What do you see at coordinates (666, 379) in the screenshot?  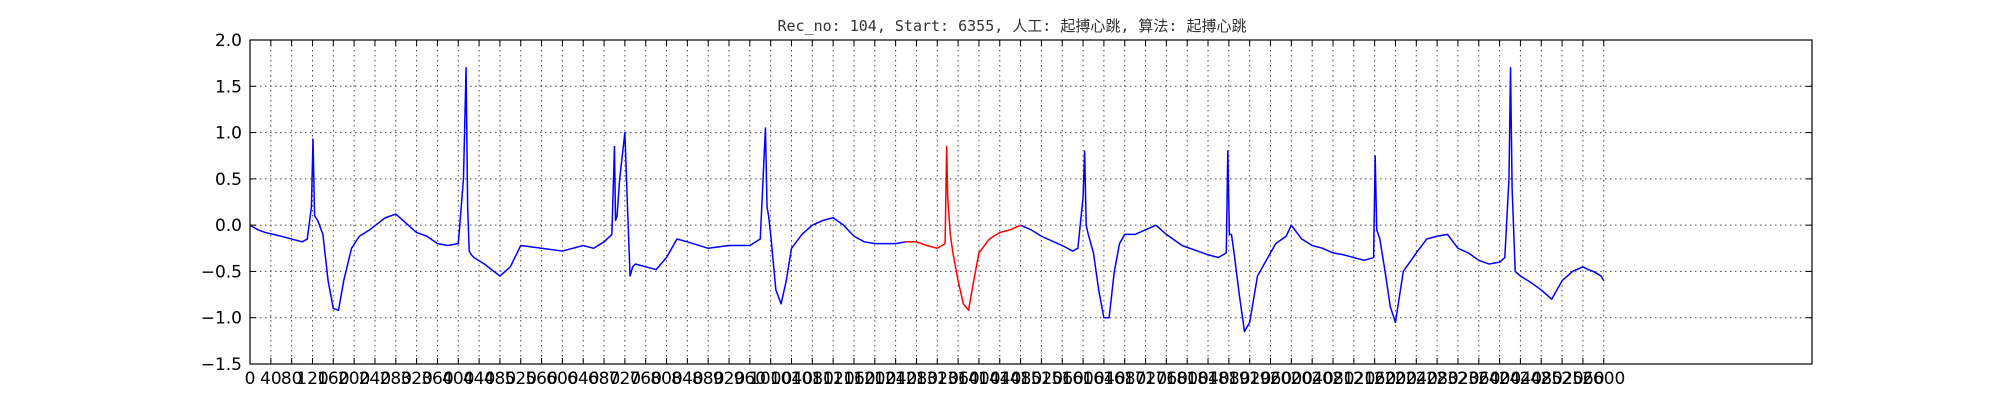 I see `x-tick-label: 800` at bounding box center [666, 379].